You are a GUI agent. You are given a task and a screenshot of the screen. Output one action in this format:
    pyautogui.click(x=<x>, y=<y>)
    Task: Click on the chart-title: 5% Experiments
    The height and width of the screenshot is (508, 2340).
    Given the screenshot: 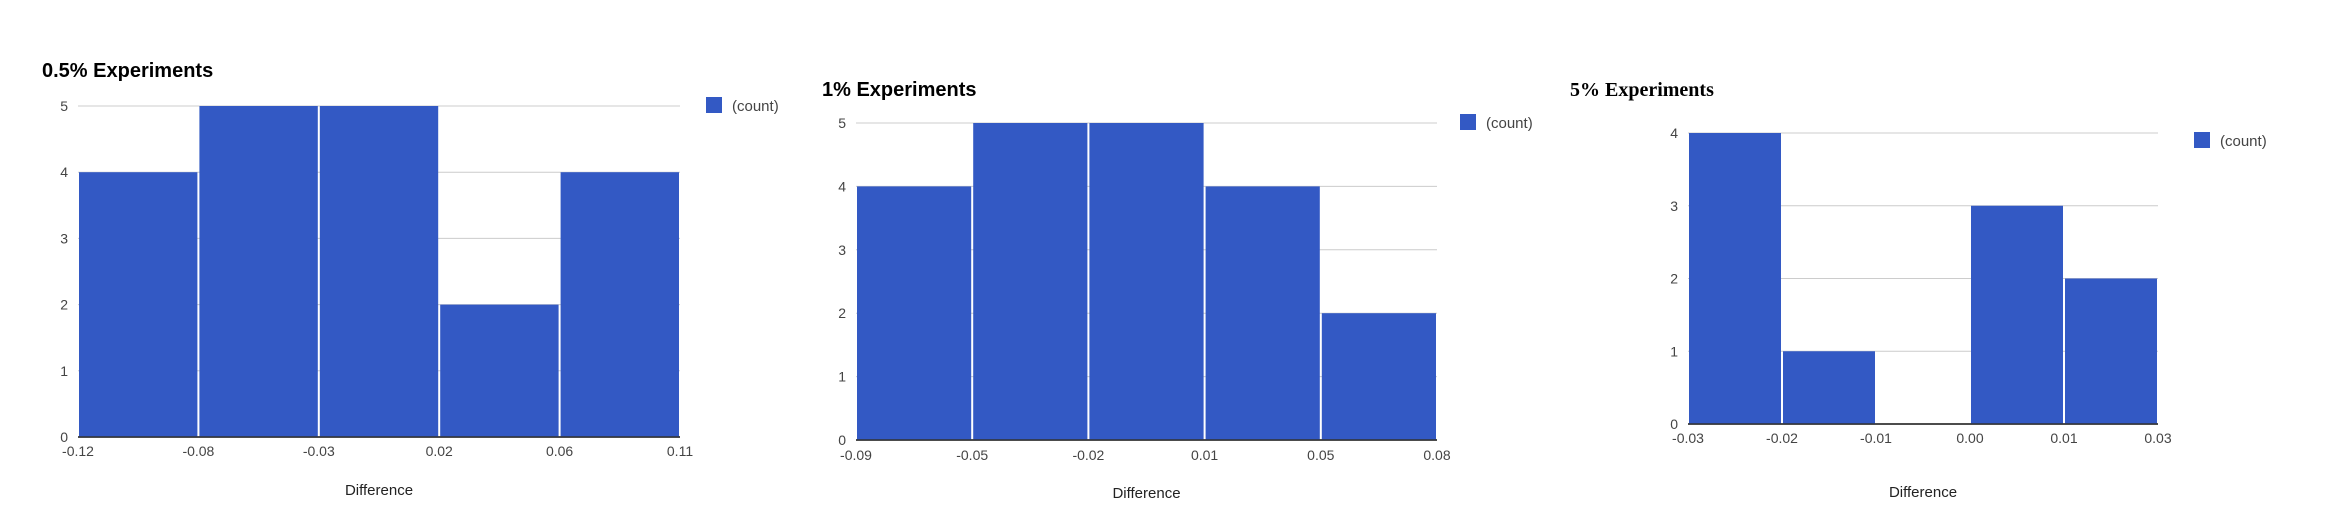 What is the action you would take?
    pyautogui.click(x=1642, y=90)
    